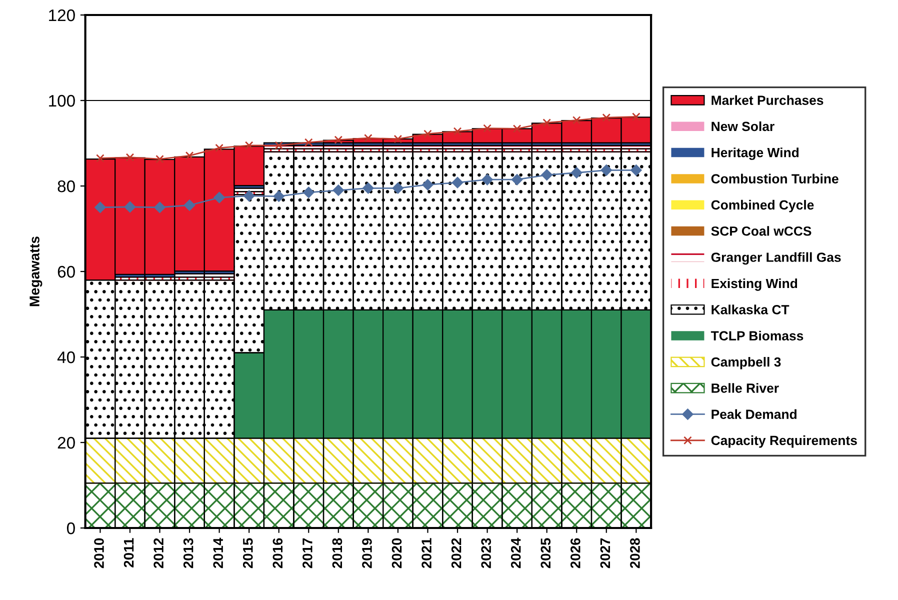 This screenshot has width=898, height=600. Describe the element at coordinates (575, 553) in the screenshot. I see `x-tick-label: 2026` at that location.